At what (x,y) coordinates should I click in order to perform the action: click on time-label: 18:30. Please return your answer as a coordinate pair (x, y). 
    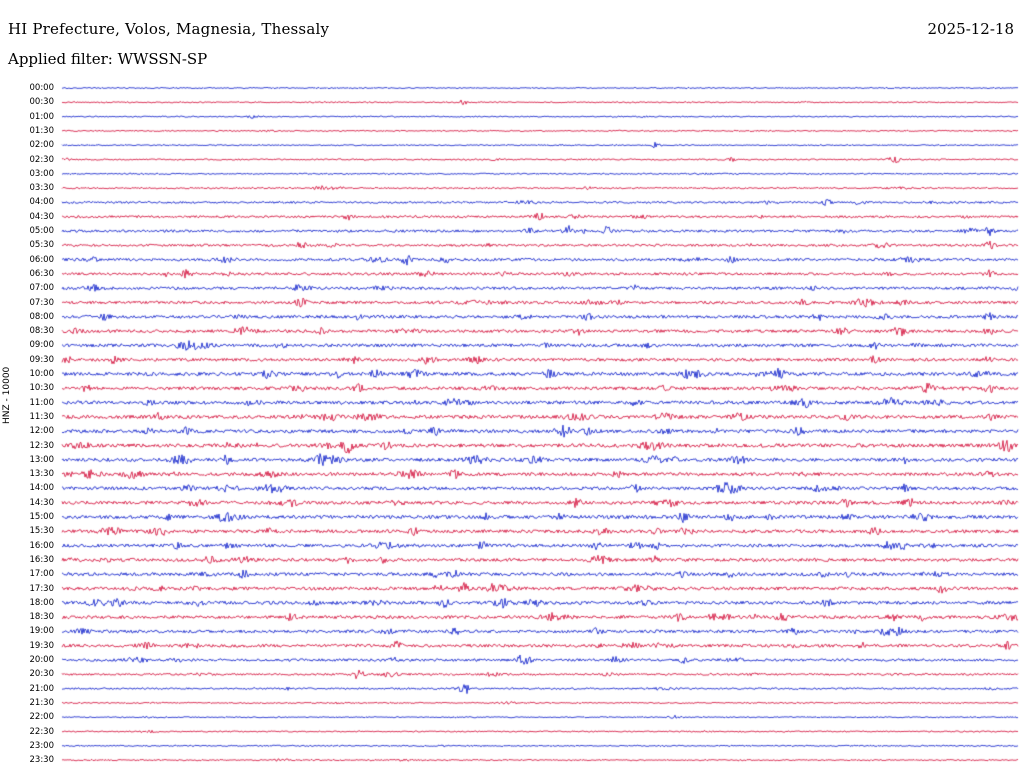
    Looking at the image, I should click on (42, 617).